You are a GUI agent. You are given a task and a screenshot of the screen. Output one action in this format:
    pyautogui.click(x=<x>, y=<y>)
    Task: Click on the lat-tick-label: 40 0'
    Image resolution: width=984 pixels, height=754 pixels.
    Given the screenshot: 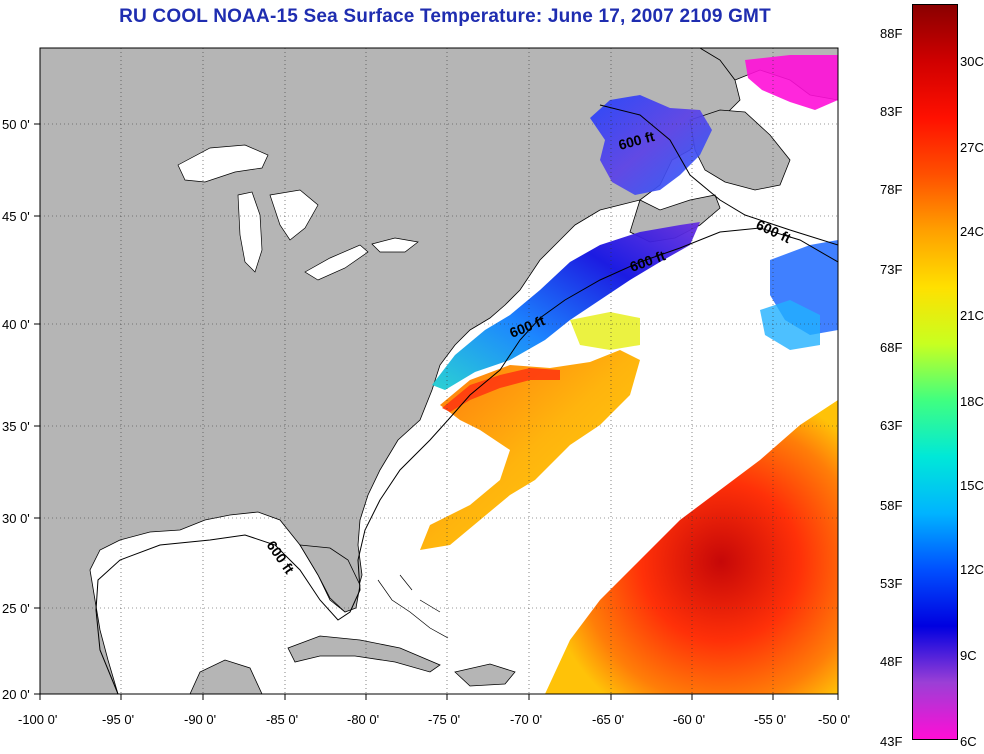 What is the action you would take?
    pyautogui.click(x=16, y=324)
    